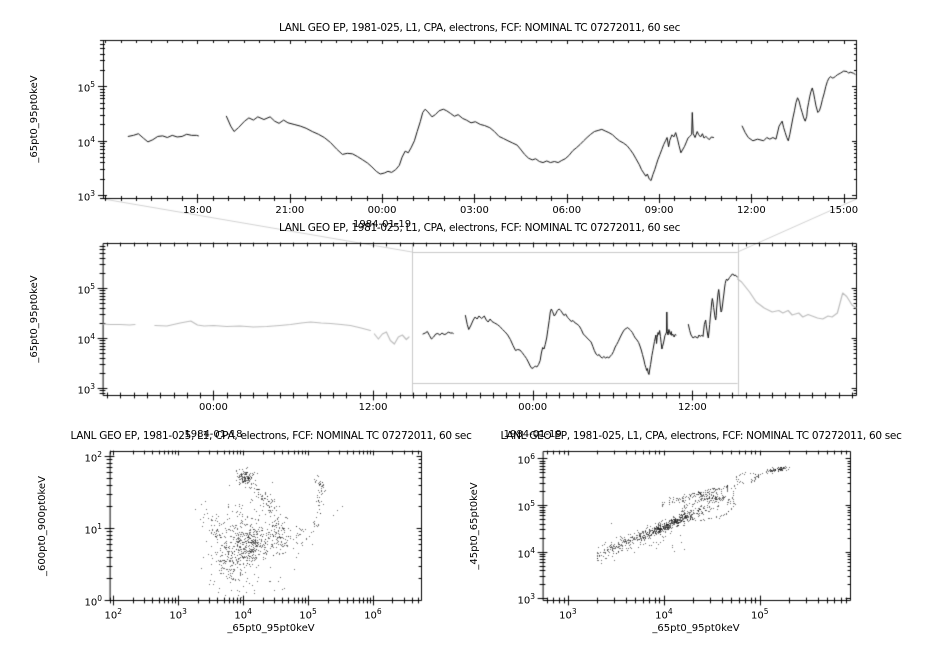 The height and width of the screenshot is (647, 926). What do you see at coordinates (197, 210) in the screenshot?
I see `x-tick-label: 18:00` at bounding box center [197, 210].